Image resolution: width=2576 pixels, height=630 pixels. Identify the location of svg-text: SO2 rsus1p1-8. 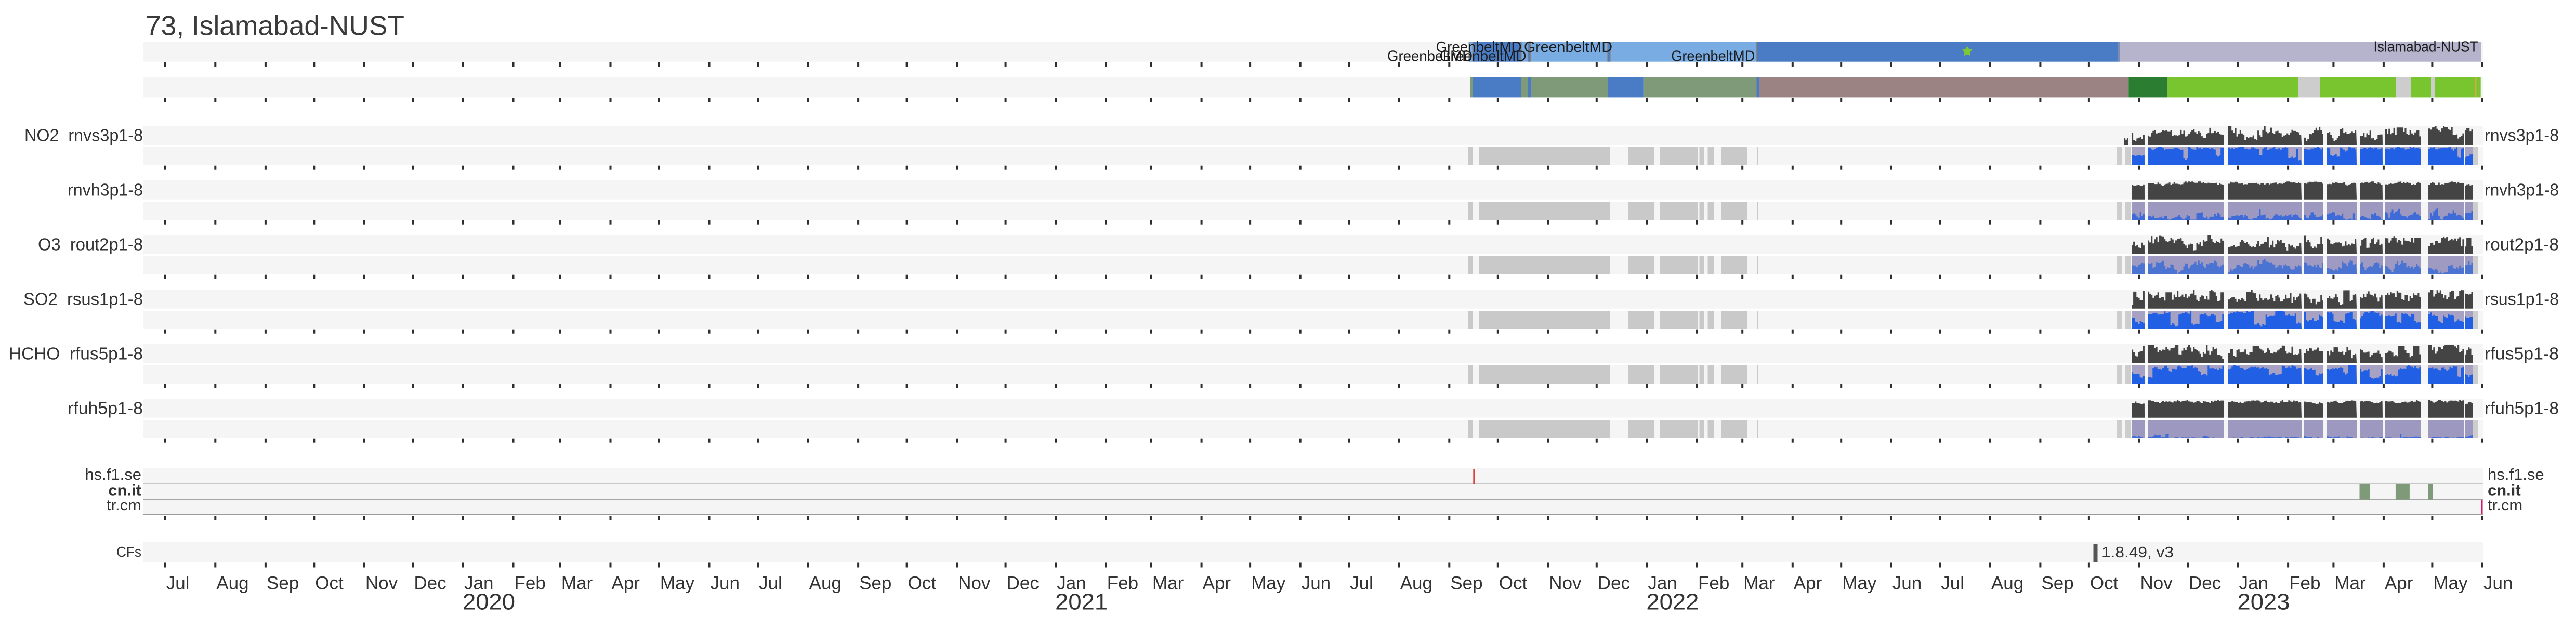
(83, 299).